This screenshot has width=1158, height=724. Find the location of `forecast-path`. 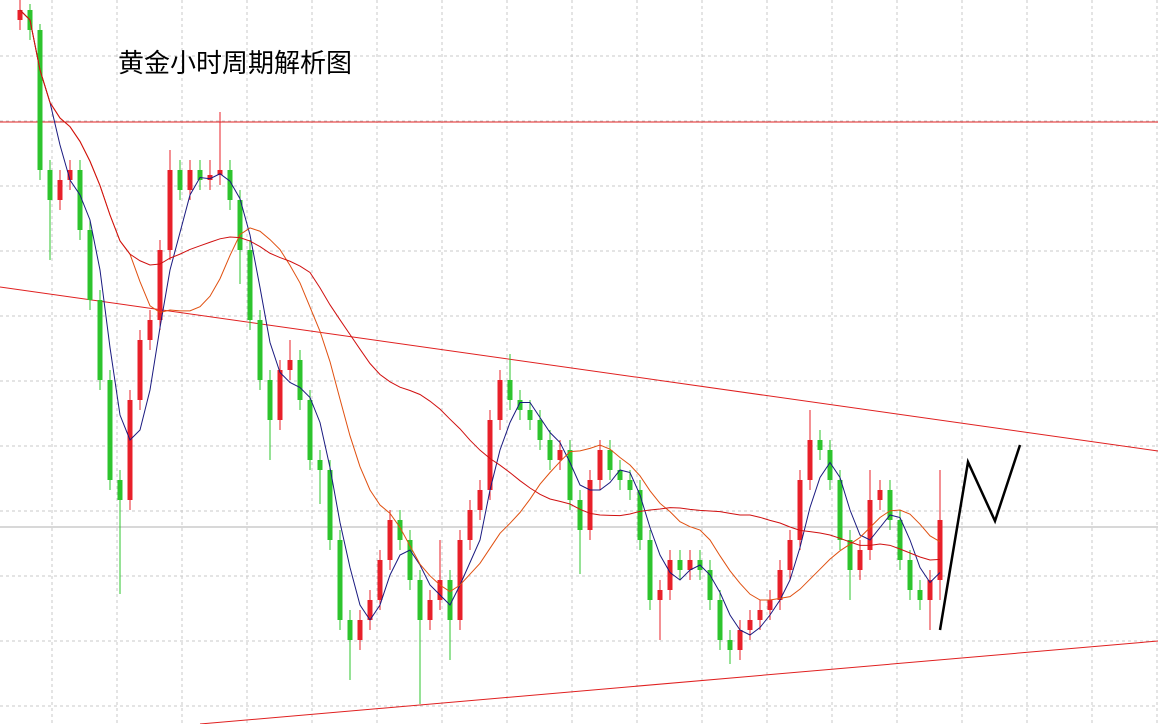

forecast-path is located at coordinates (980, 537).